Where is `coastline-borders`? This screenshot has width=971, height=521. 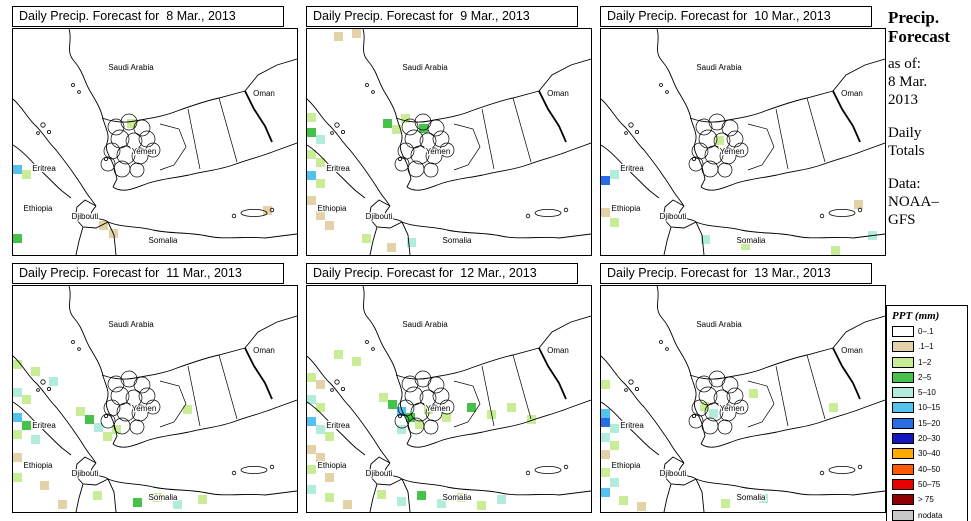
coastline-borders is located at coordinates (155, 399).